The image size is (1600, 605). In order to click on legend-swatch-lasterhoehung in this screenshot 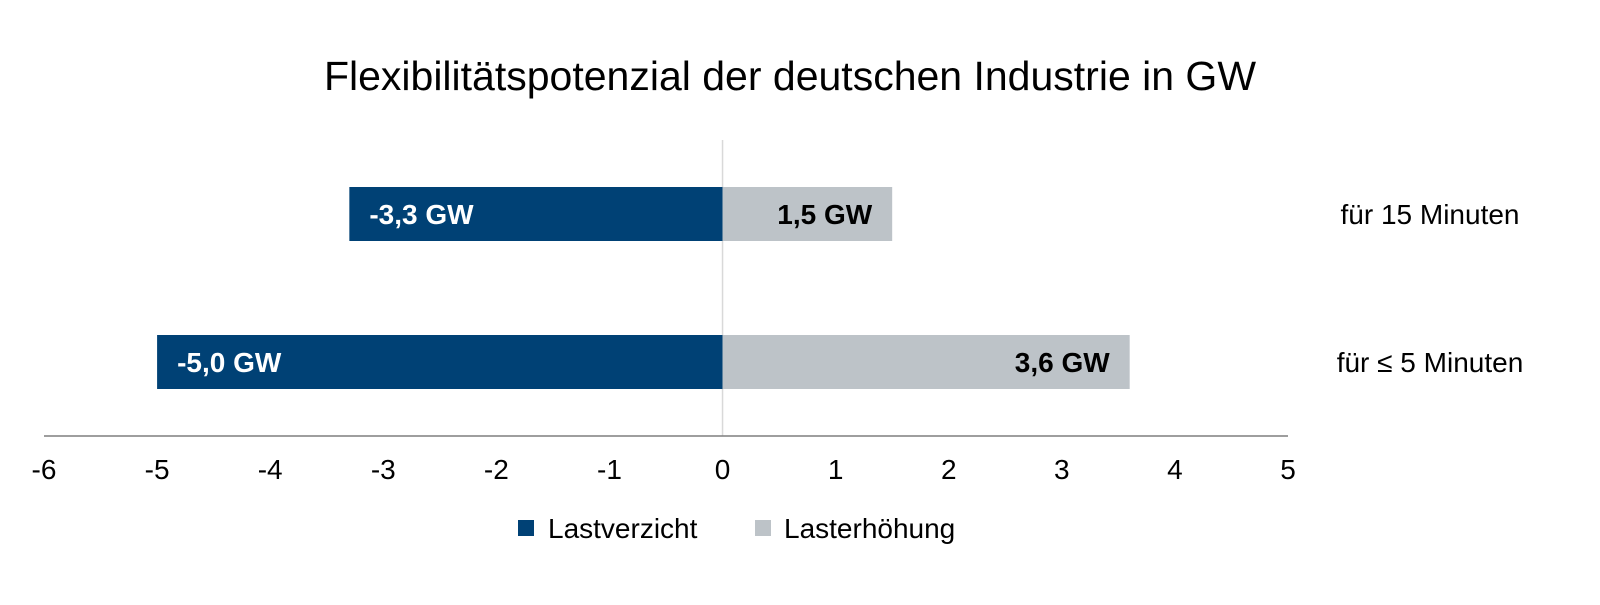, I will do `click(763, 528)`.